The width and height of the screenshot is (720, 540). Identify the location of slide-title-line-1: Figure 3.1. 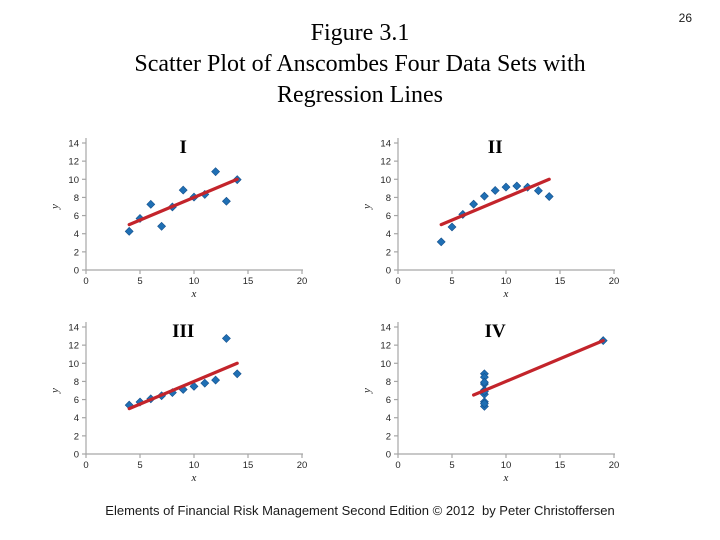
(360, 33).